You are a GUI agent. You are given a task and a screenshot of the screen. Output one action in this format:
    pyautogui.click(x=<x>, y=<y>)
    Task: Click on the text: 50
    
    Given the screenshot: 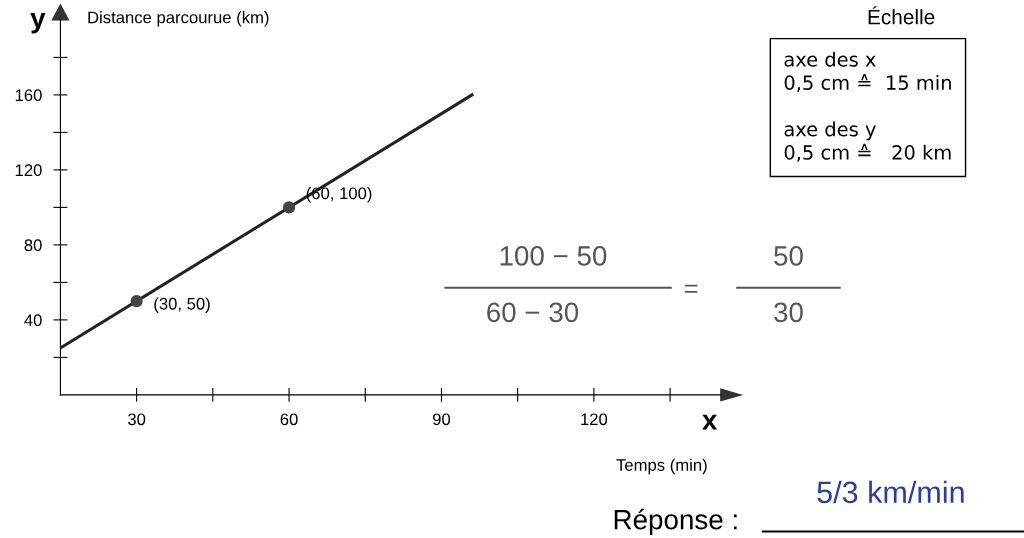 What is the action you would take?
    pyautogui.click(x=788, y=256)
    